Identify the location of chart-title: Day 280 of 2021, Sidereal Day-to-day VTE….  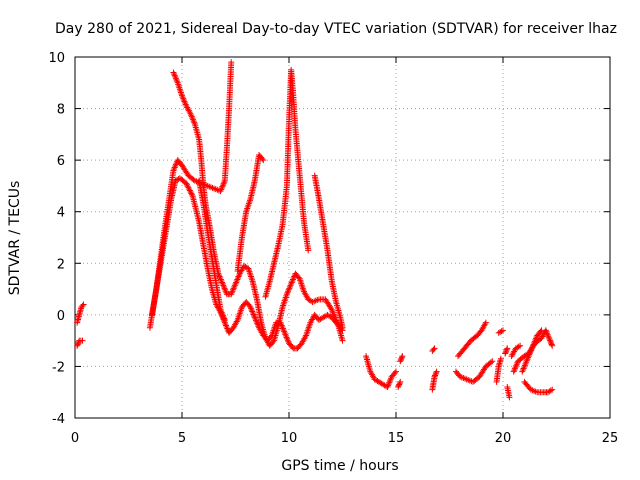
(336, 29).